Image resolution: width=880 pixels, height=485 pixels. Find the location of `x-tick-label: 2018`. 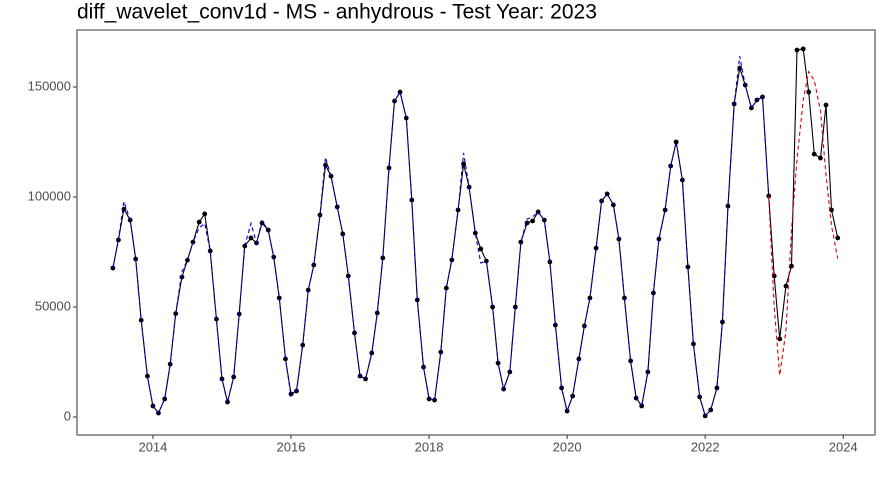

x-tick-label: 2018 is located at coordinates (429, 446).